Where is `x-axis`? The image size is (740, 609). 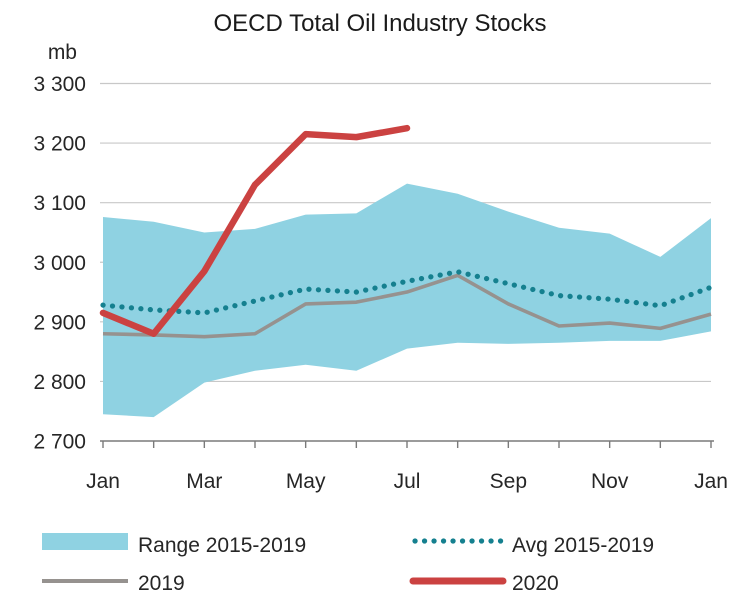
x-axis is located at coordinates (407, 444).